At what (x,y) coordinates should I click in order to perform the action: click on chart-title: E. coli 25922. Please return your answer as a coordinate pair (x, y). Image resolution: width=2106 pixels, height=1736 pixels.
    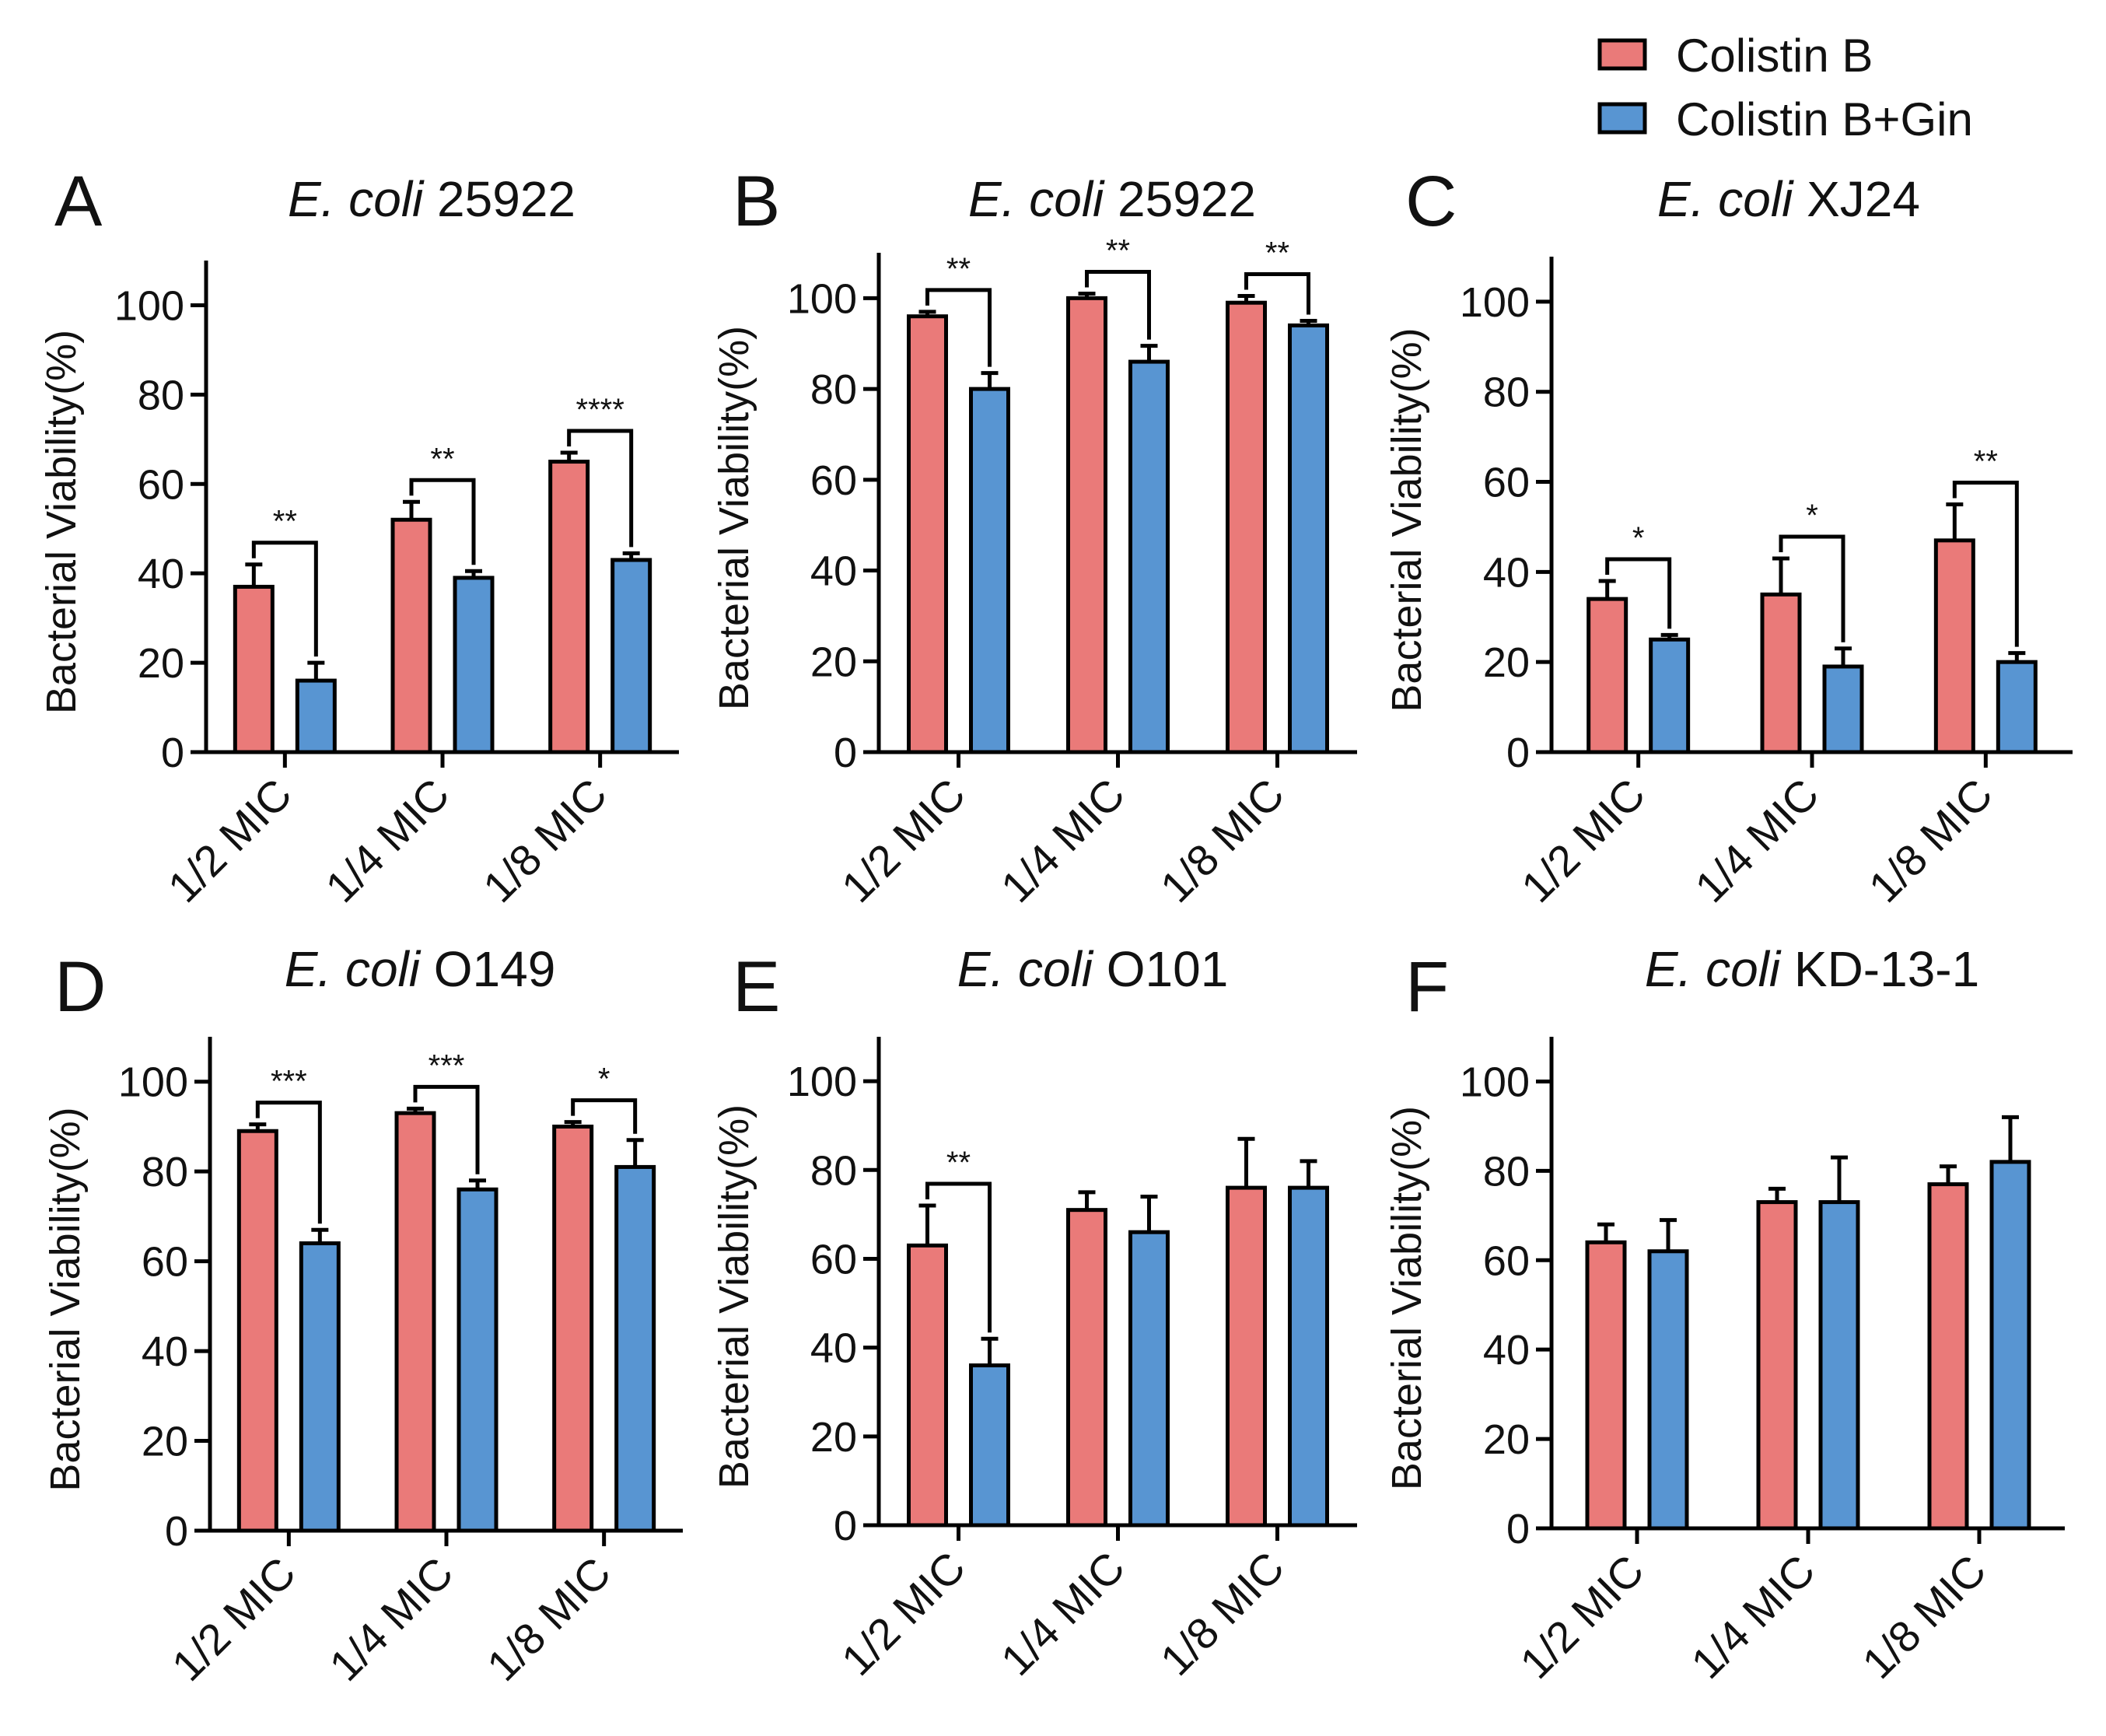
    Looking at the image, I should click on (431, 199).